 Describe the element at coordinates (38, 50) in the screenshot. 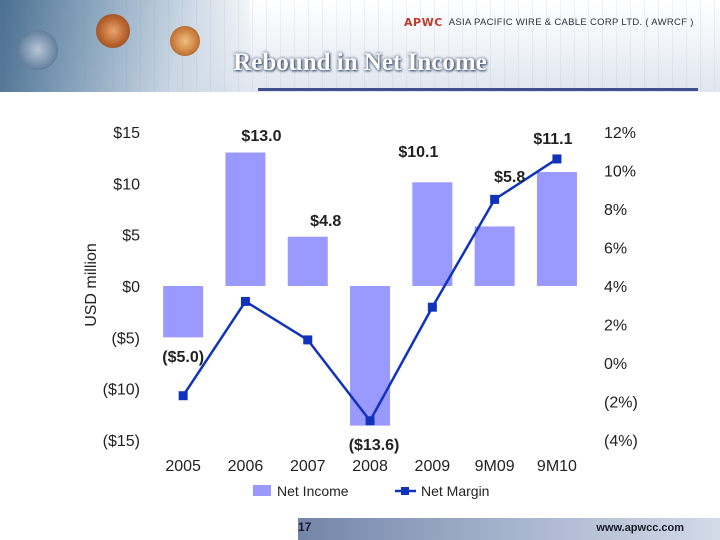

I see `wire-spool-image` at that location.